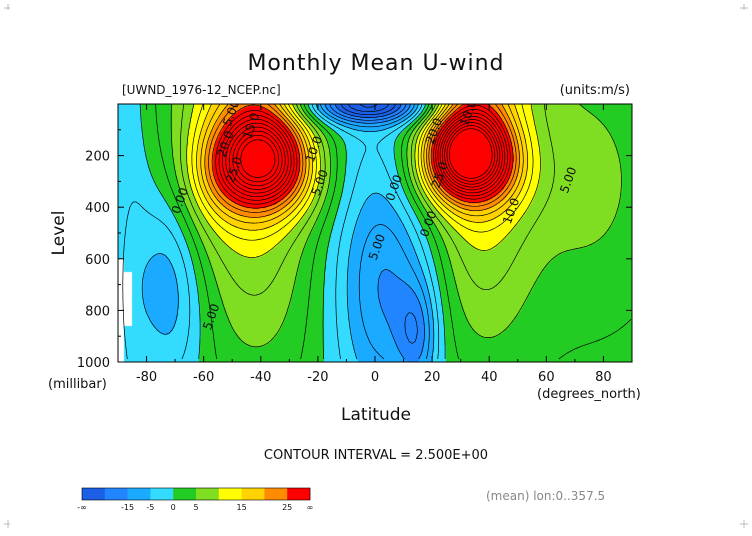 The height and width of the screenshot is (536, 752). Describe the element at coordinates (203, 377) in the screenshot. I see `x-tick-label: -60` at that location.